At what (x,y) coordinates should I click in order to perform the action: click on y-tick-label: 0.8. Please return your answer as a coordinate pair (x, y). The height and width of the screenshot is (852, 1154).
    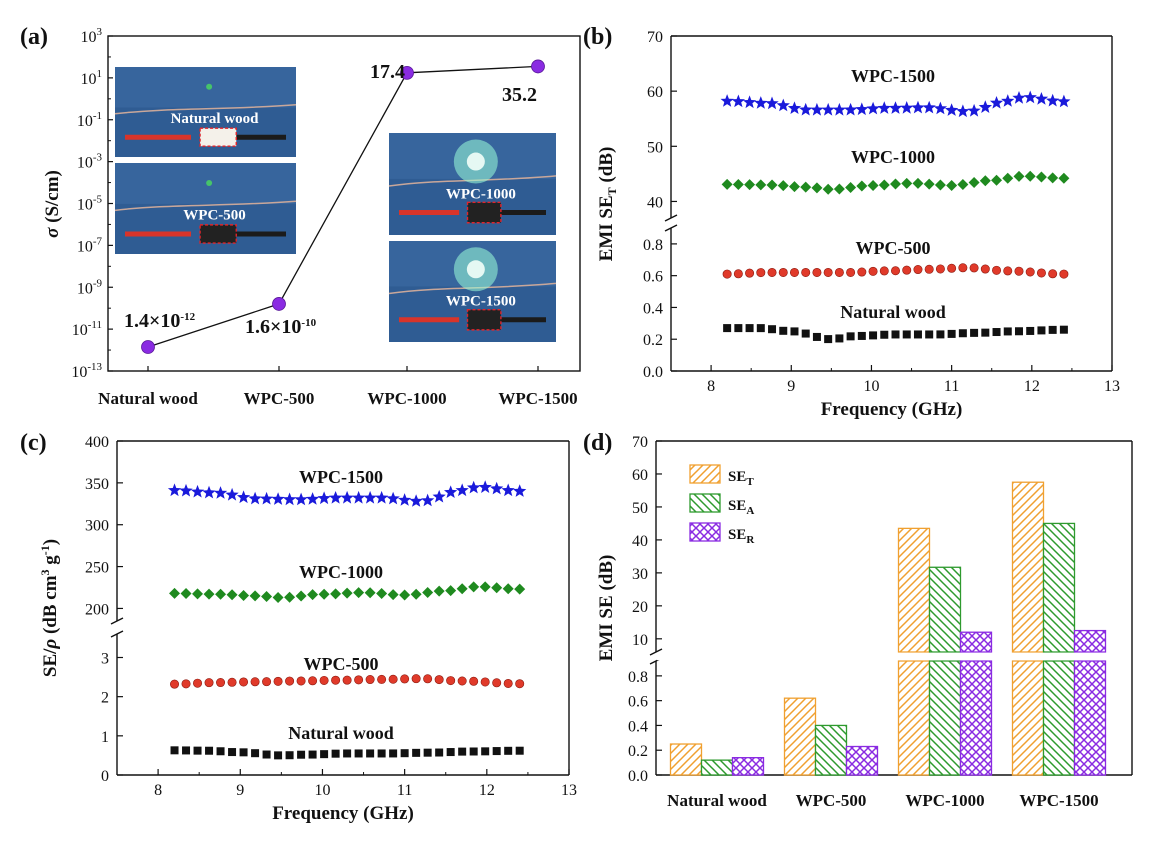
    Looking at the image, I should click on (638, 677).